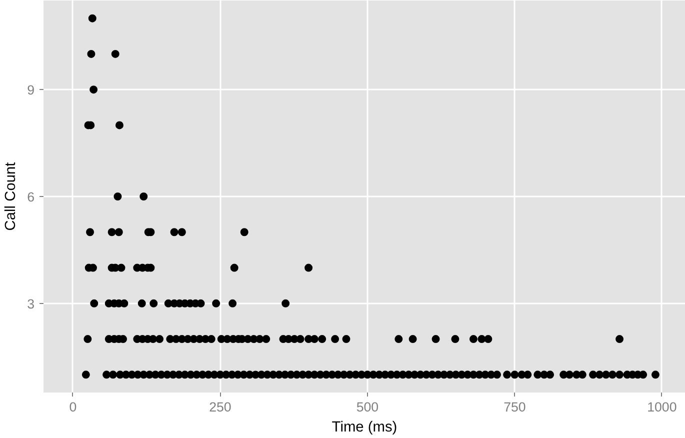 The height and width of the screenshot is (438, 685). Describe the element at coordinates (515, 407) in the screenshot. I see `x-tick-label: 750` at that location.